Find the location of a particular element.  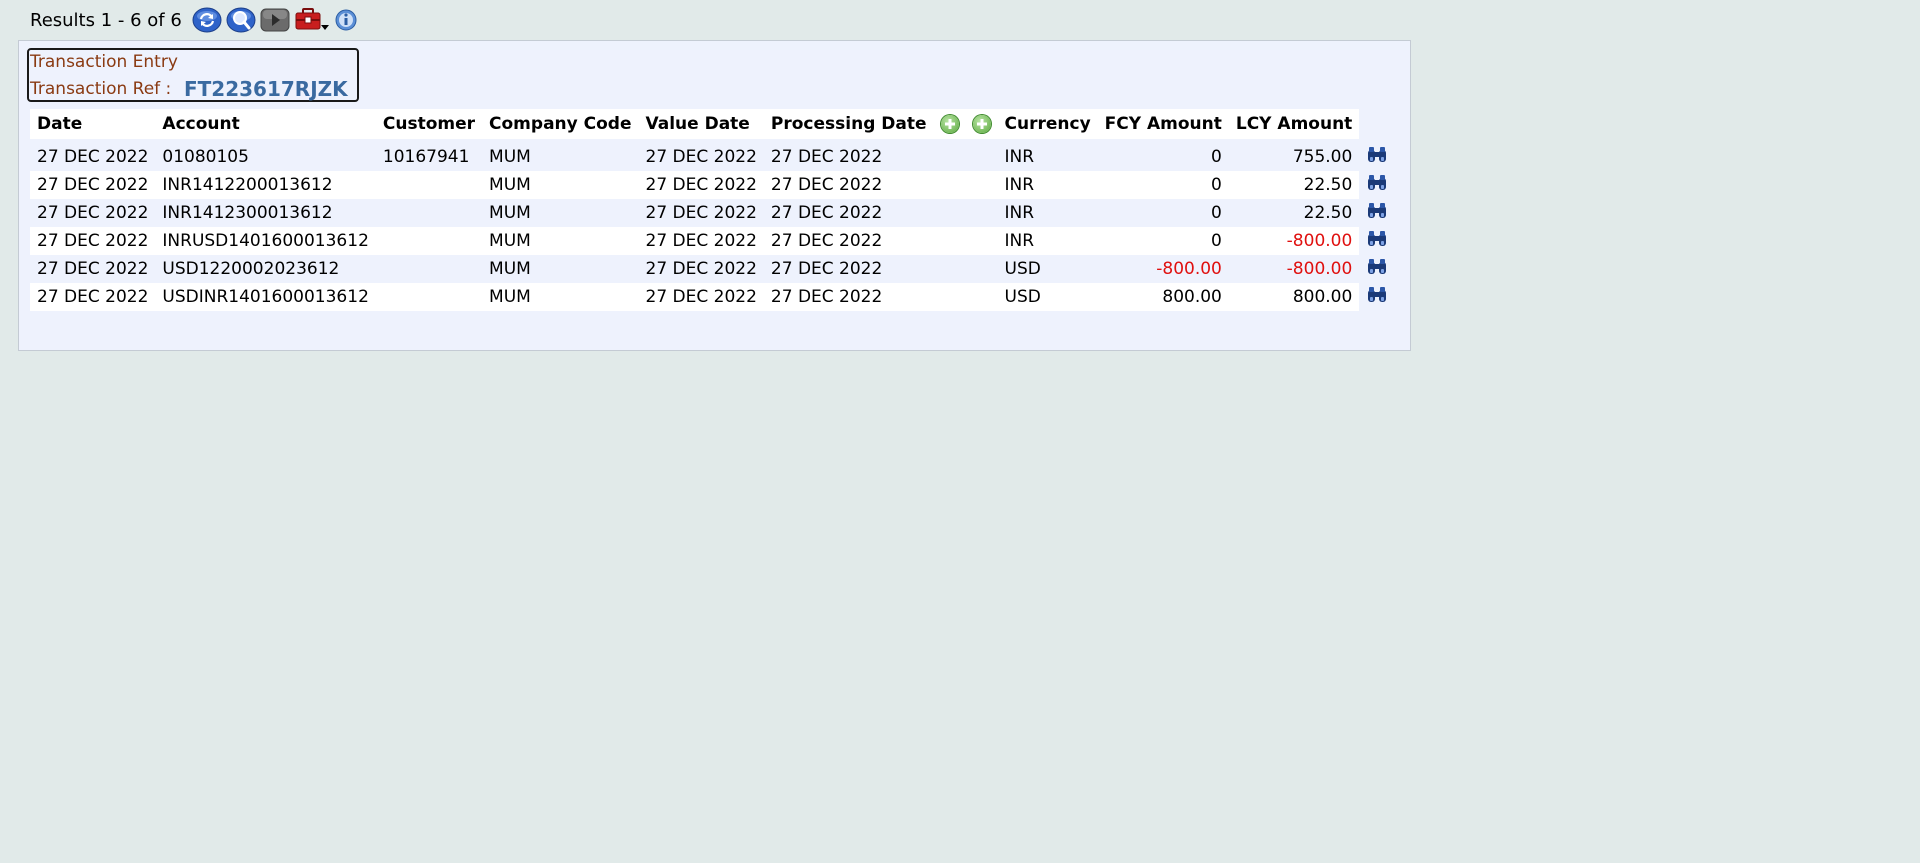

toolbar: Results 1 - 6 of 6 is located at coordinates (196, 20).